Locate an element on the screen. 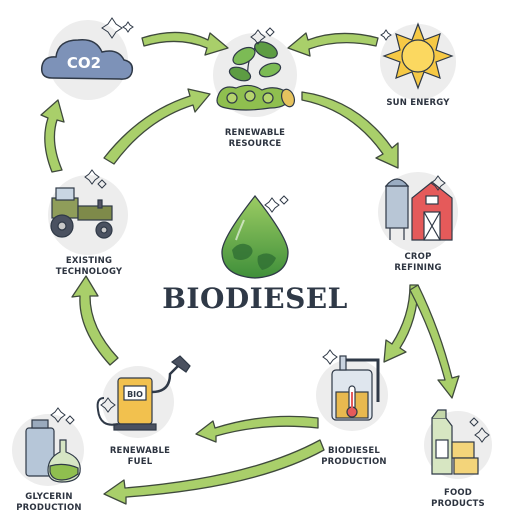 This screenshot has width=514, height=527. label-food-products: FOOD PRODUCTS is located at coordinates (458, 498).